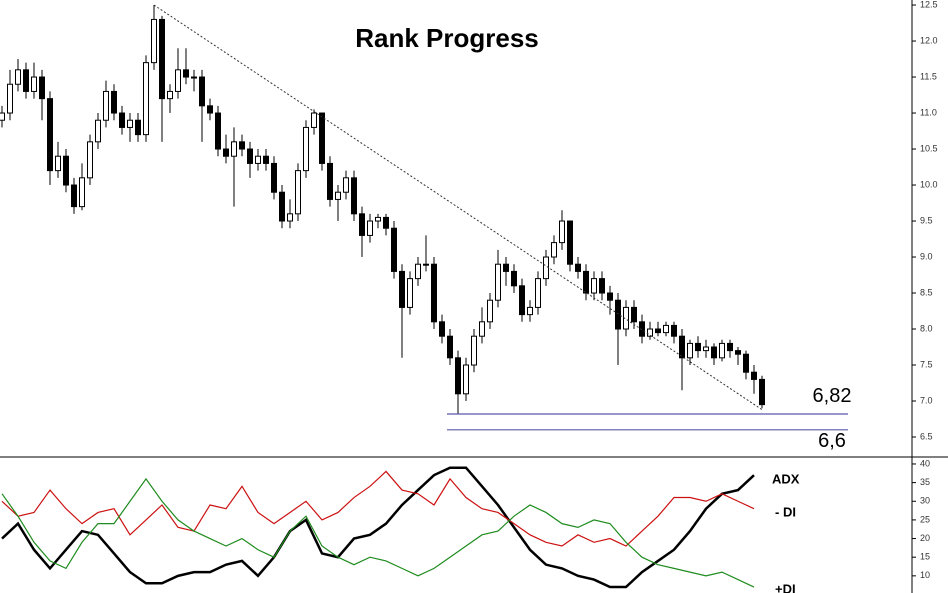 The image size is (948, 593). What do you see at coordinates (832, 441) in the screenshot?
I see `level-label: 6,6` at bounding box center [832, 441].